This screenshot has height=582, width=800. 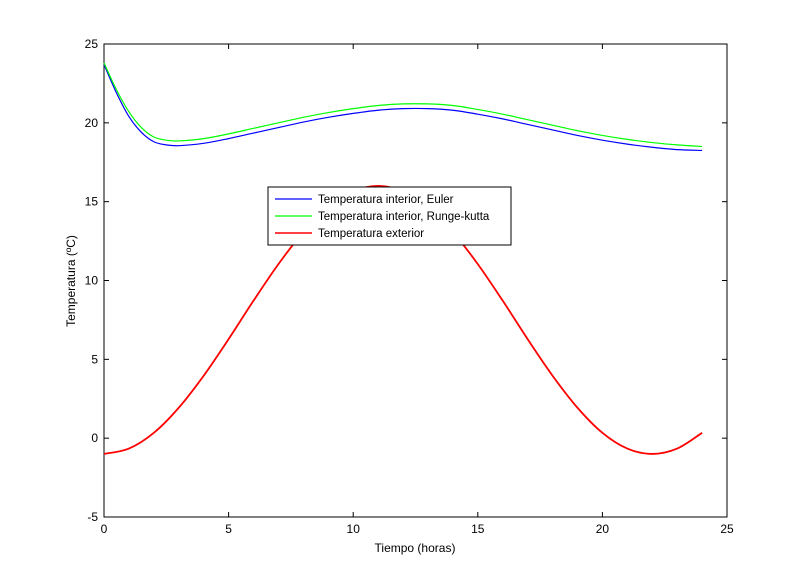 I want to click on x-axis-title: Tiempo (horas), so click(x=415, y=548).